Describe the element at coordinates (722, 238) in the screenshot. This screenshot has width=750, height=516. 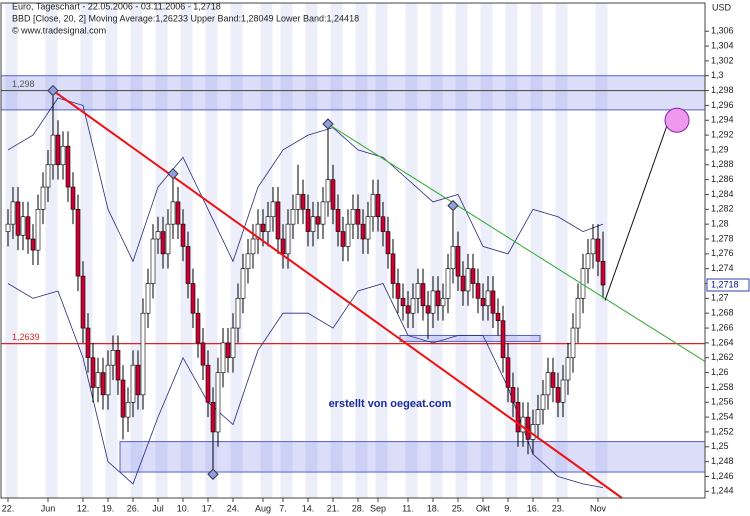
I see `y-tick-label: 1,278` at that location.